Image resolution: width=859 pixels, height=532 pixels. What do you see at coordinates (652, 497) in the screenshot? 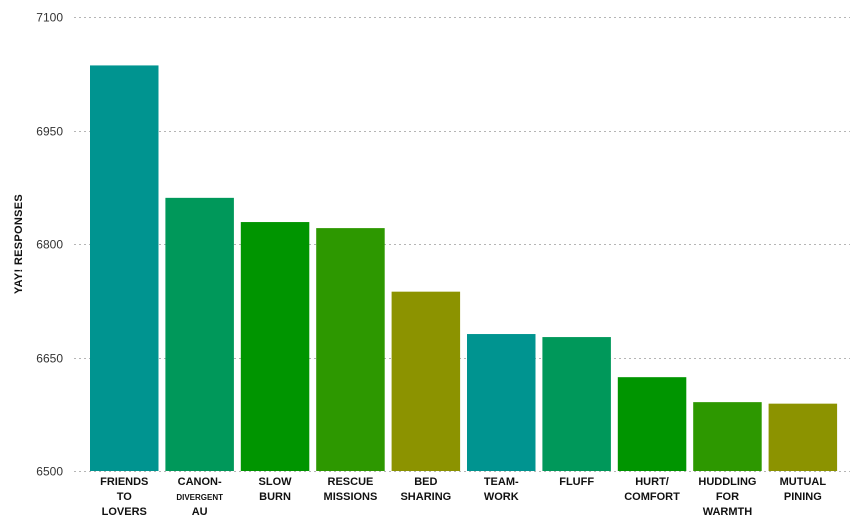
I see `x-tick-label: COMFORT` at bounding box center [652, 497].